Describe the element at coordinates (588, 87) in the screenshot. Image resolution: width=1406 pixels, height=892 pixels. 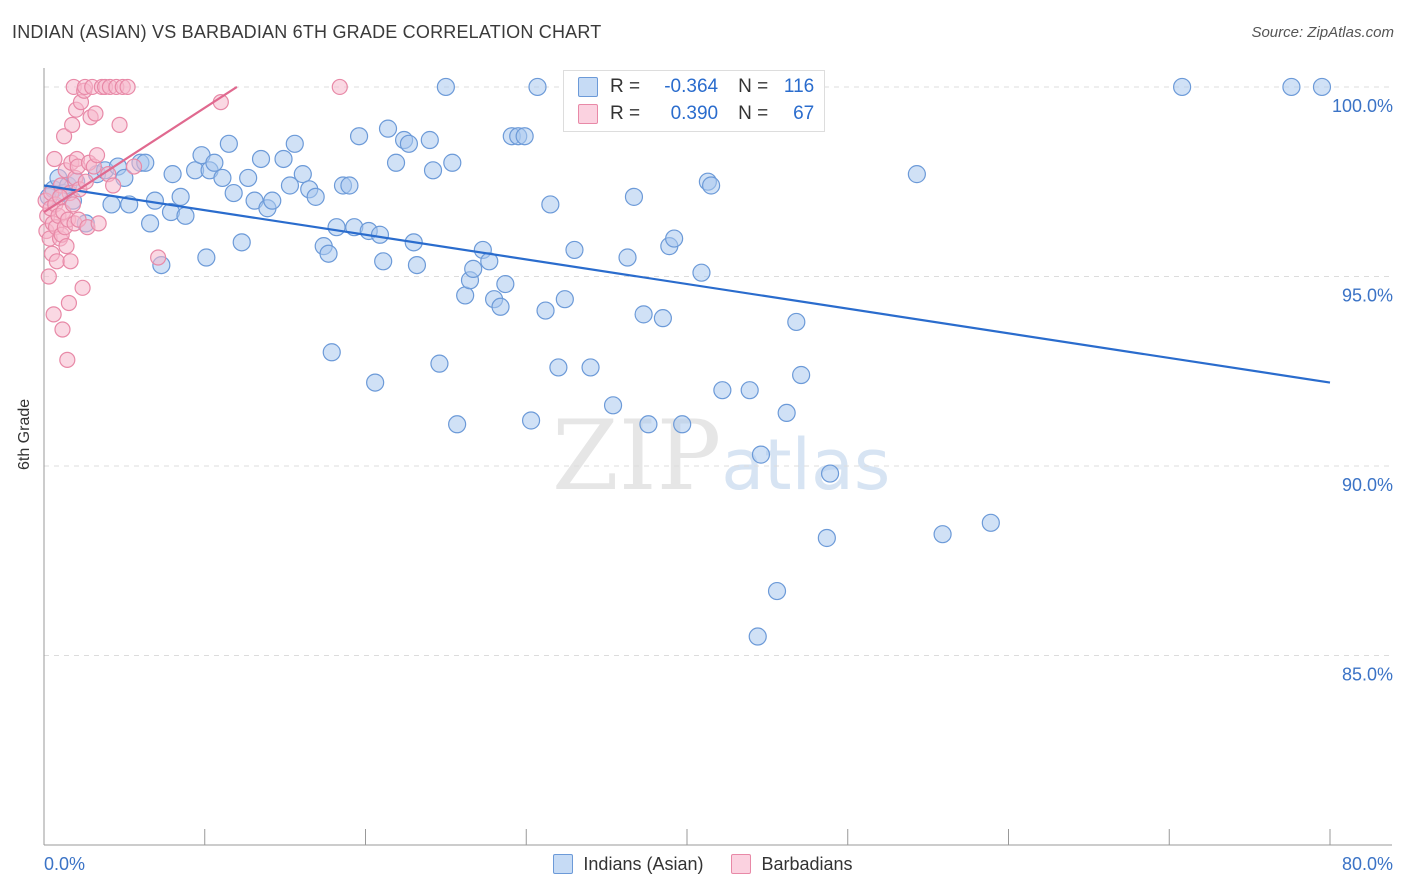
I see `legend-swatch-indians` at that location.